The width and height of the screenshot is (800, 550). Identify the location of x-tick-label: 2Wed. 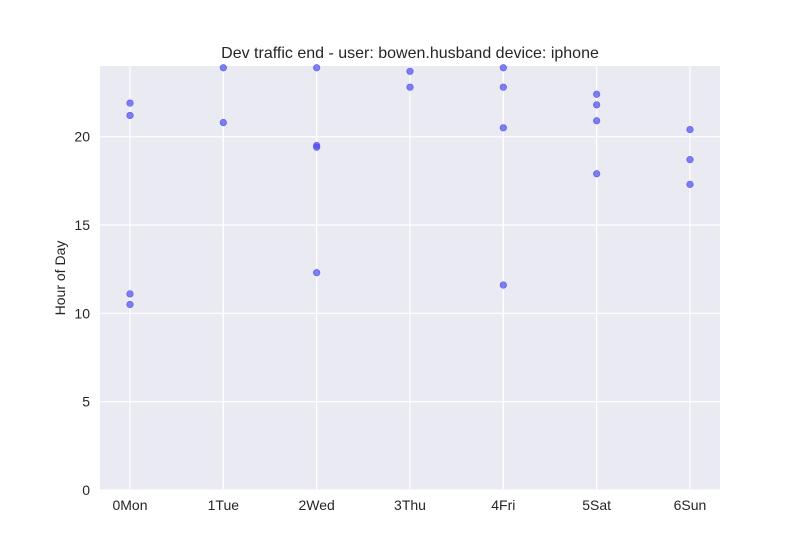
(317, 505).